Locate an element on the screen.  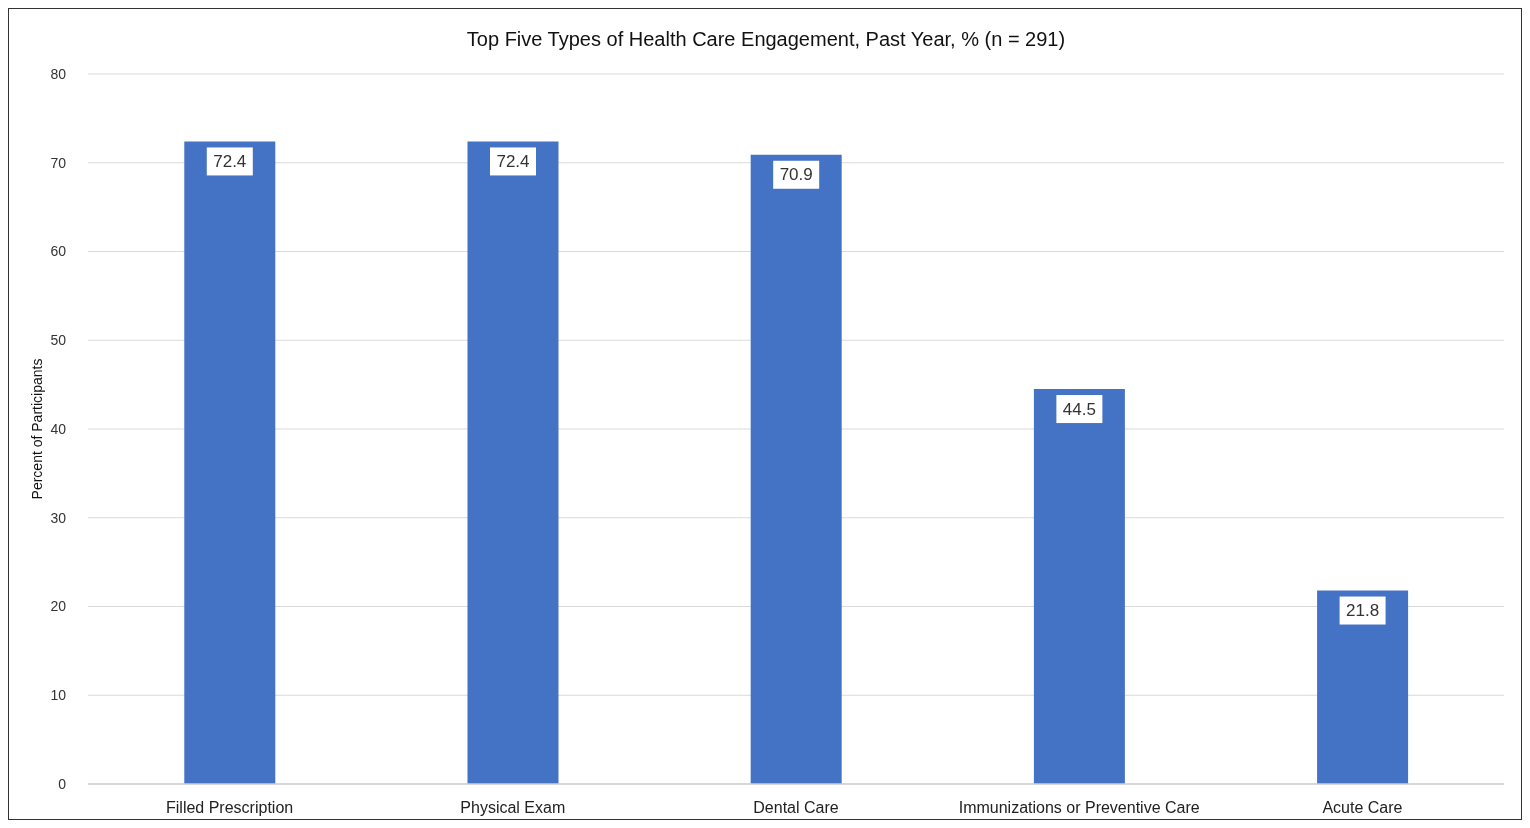
y-tick-label: 40 is located at coordinates (58, 428).